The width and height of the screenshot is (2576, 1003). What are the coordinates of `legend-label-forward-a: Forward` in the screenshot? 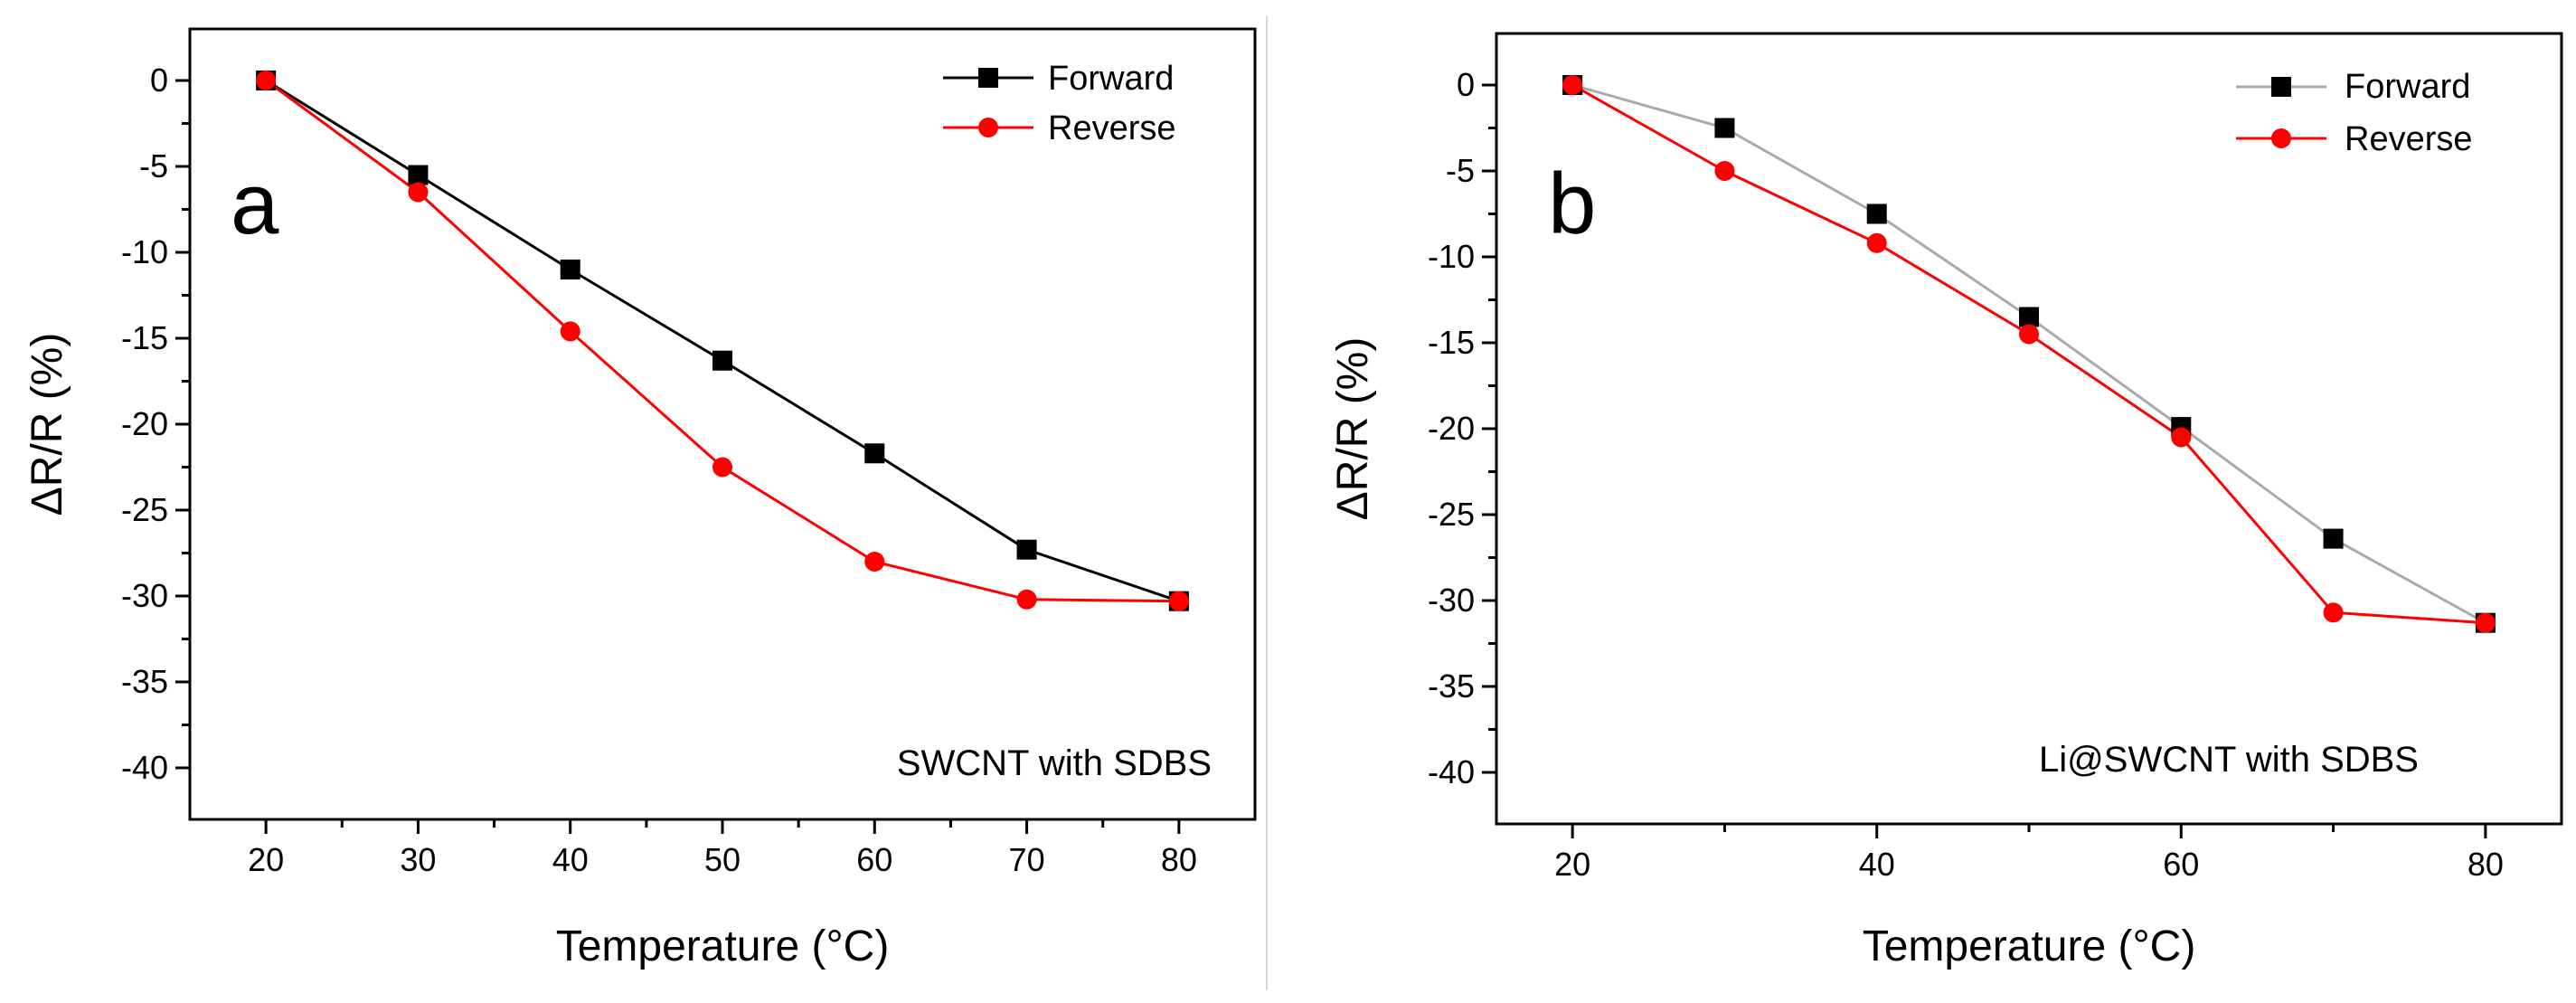 It's located at (1111, 79).